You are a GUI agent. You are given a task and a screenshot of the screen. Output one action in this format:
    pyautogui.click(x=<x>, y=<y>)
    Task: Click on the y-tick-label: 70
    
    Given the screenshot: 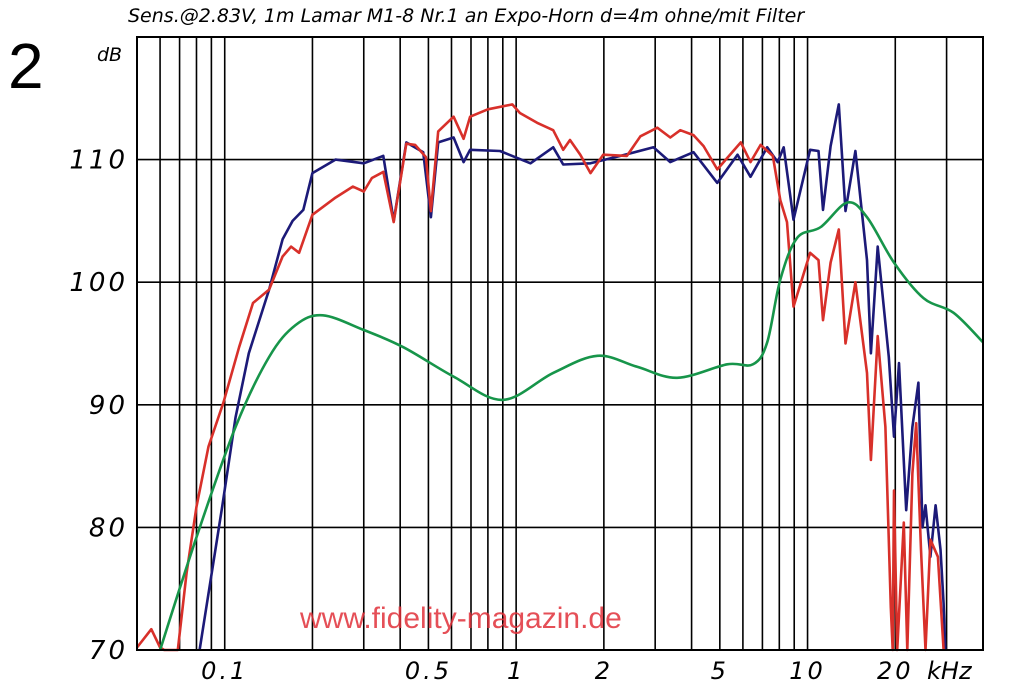 What is the action you would take?
    pyautogui.click(x=108, y=651)
    